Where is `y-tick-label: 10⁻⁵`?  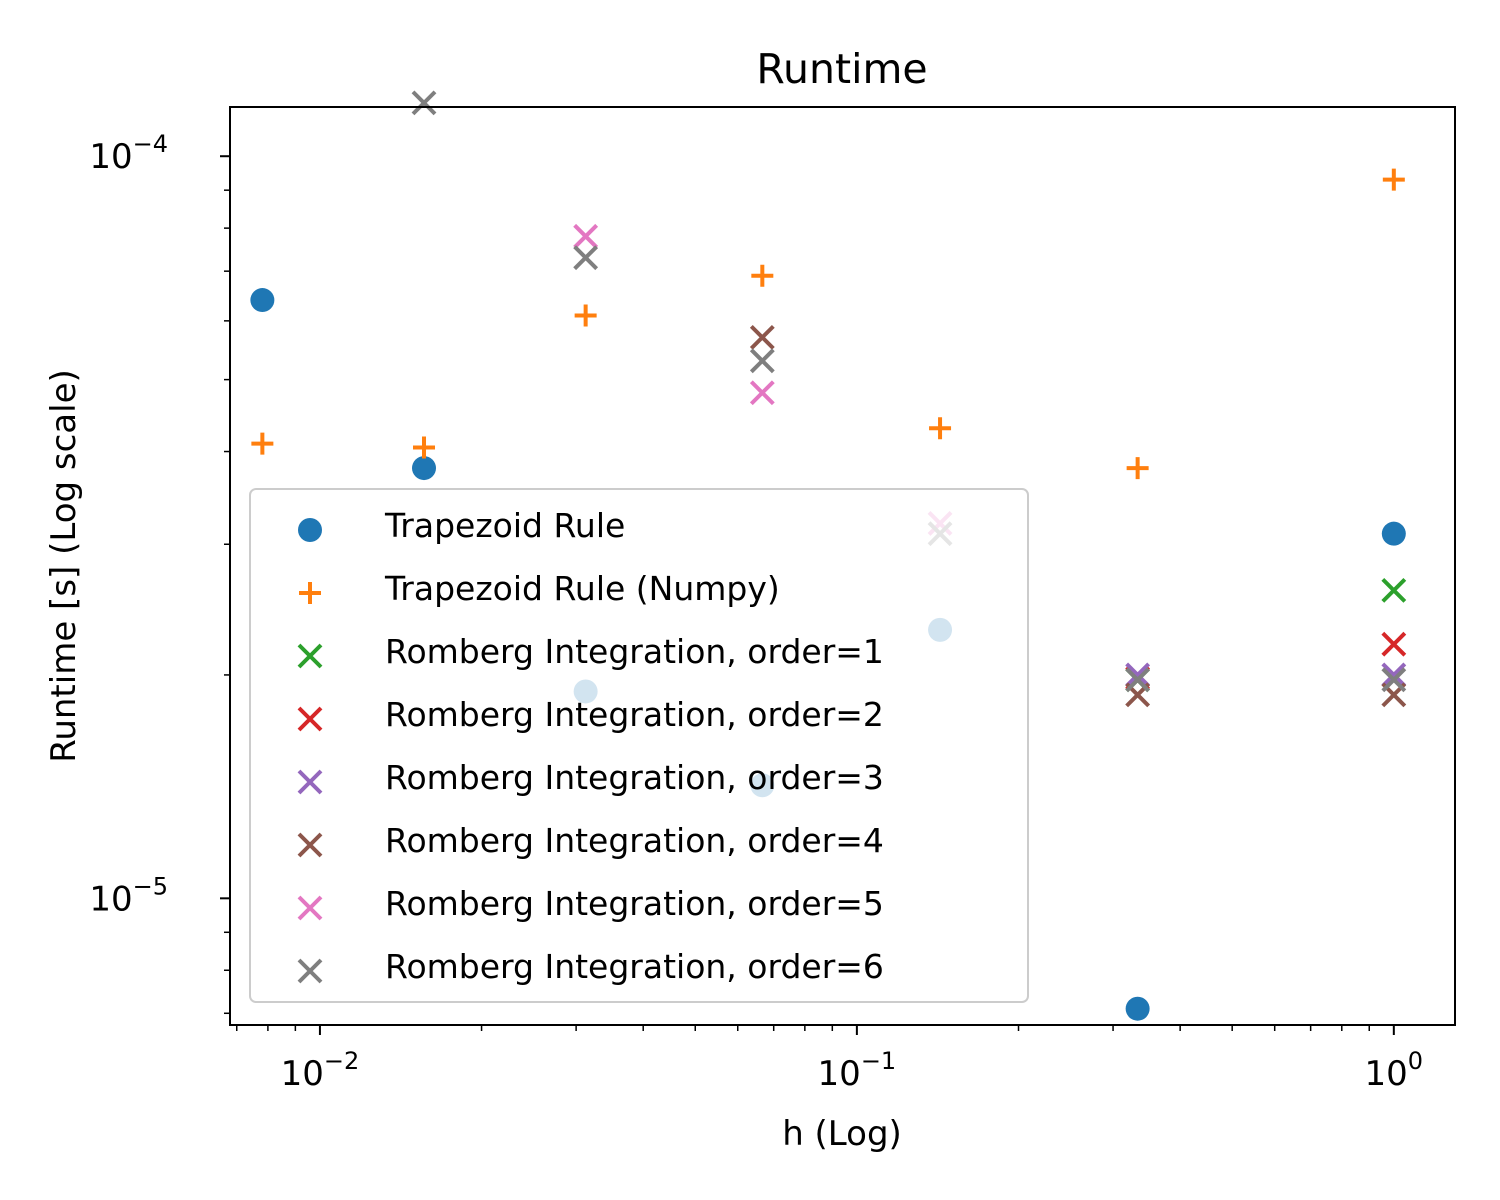 y-tick-label: 10⁻⁵ is located at coordinates (128, 895).